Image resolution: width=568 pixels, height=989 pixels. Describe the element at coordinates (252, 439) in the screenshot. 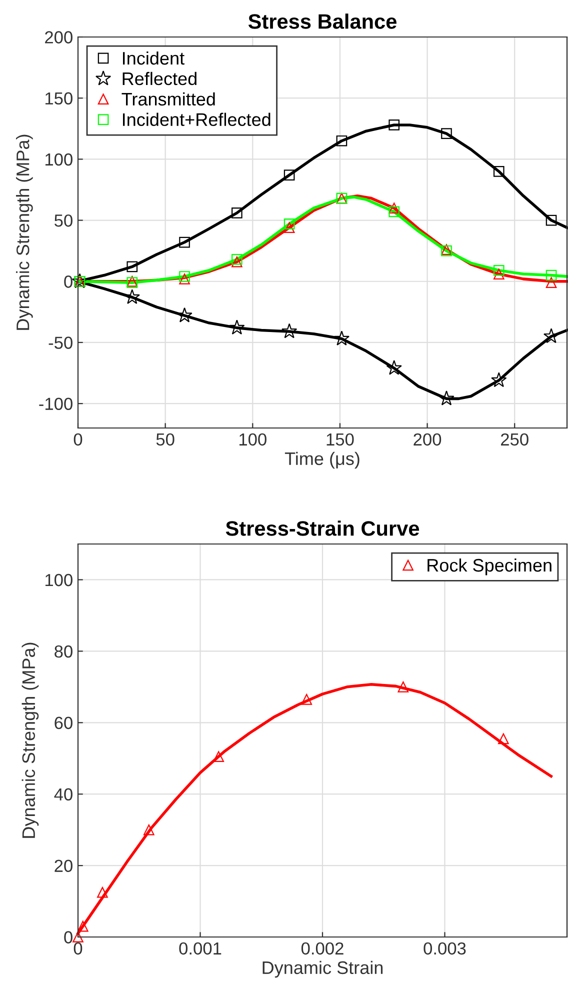

I see `x-tick-label: 100` at that location.